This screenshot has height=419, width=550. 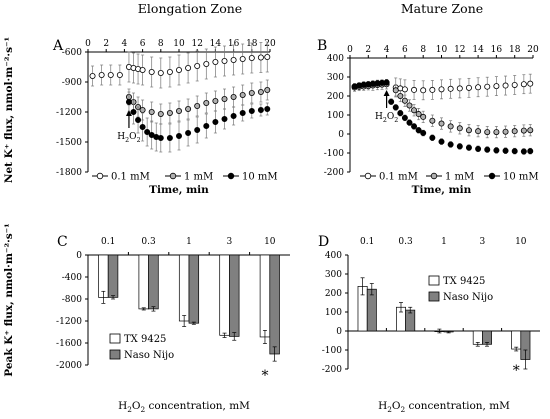 What do you see at coordinates (270, 44) in the screenshot?
I see `x-tick-label: 20` at bounding box center [270, 44].